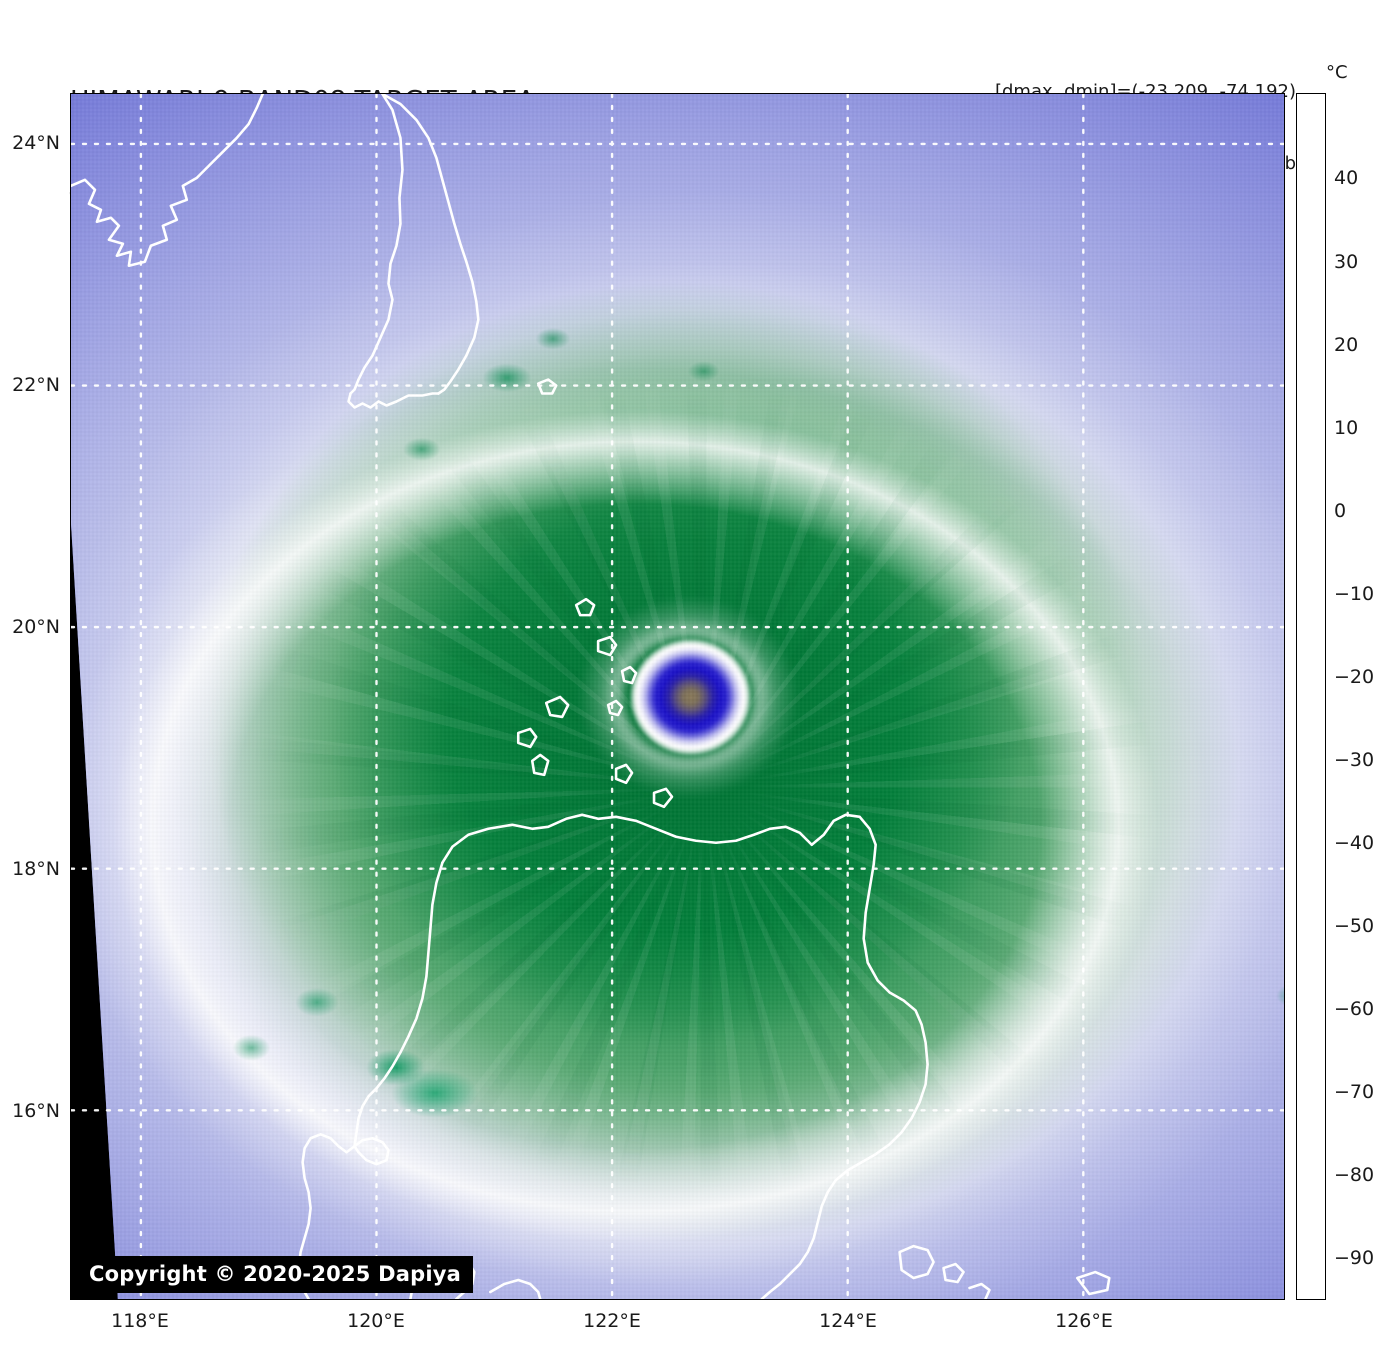 The height and width of the screenshot is (1359, 1390). Describe the element at coordinates (1346, 262) in the screenshot. I see `colorbar-tick-30: 30` at that location.